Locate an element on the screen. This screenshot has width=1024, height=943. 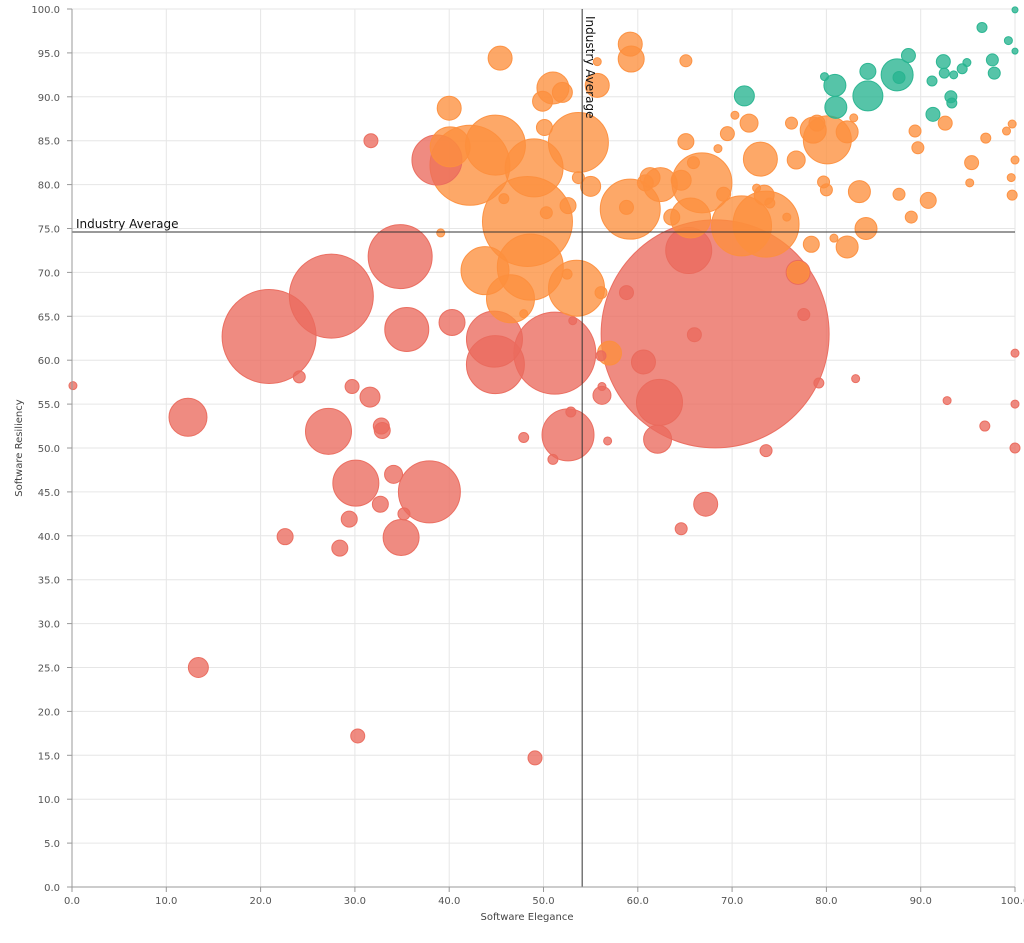
x-tick-label: 0.0 is located at coordinates (72, 901).